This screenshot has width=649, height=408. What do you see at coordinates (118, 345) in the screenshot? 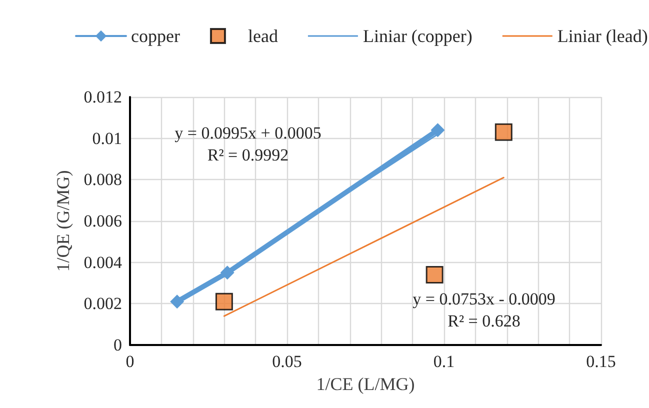
I see `y-tick-label: 0` at bounding box center [118, 345].